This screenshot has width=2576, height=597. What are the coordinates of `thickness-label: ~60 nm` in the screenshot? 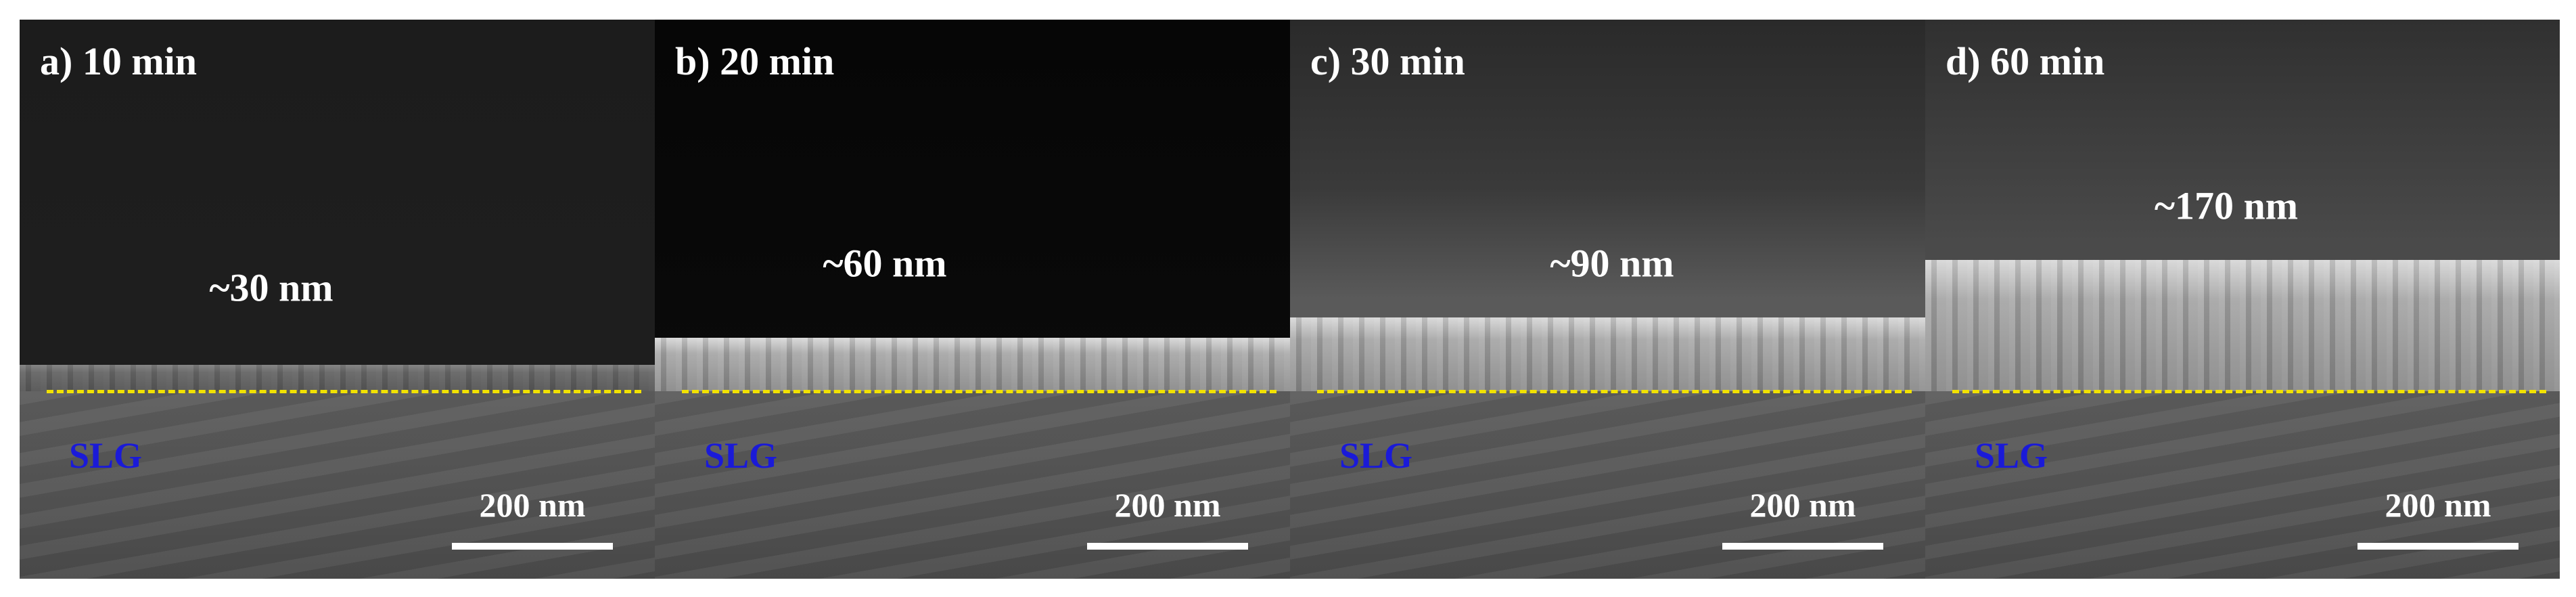 It's located at (885, 263).